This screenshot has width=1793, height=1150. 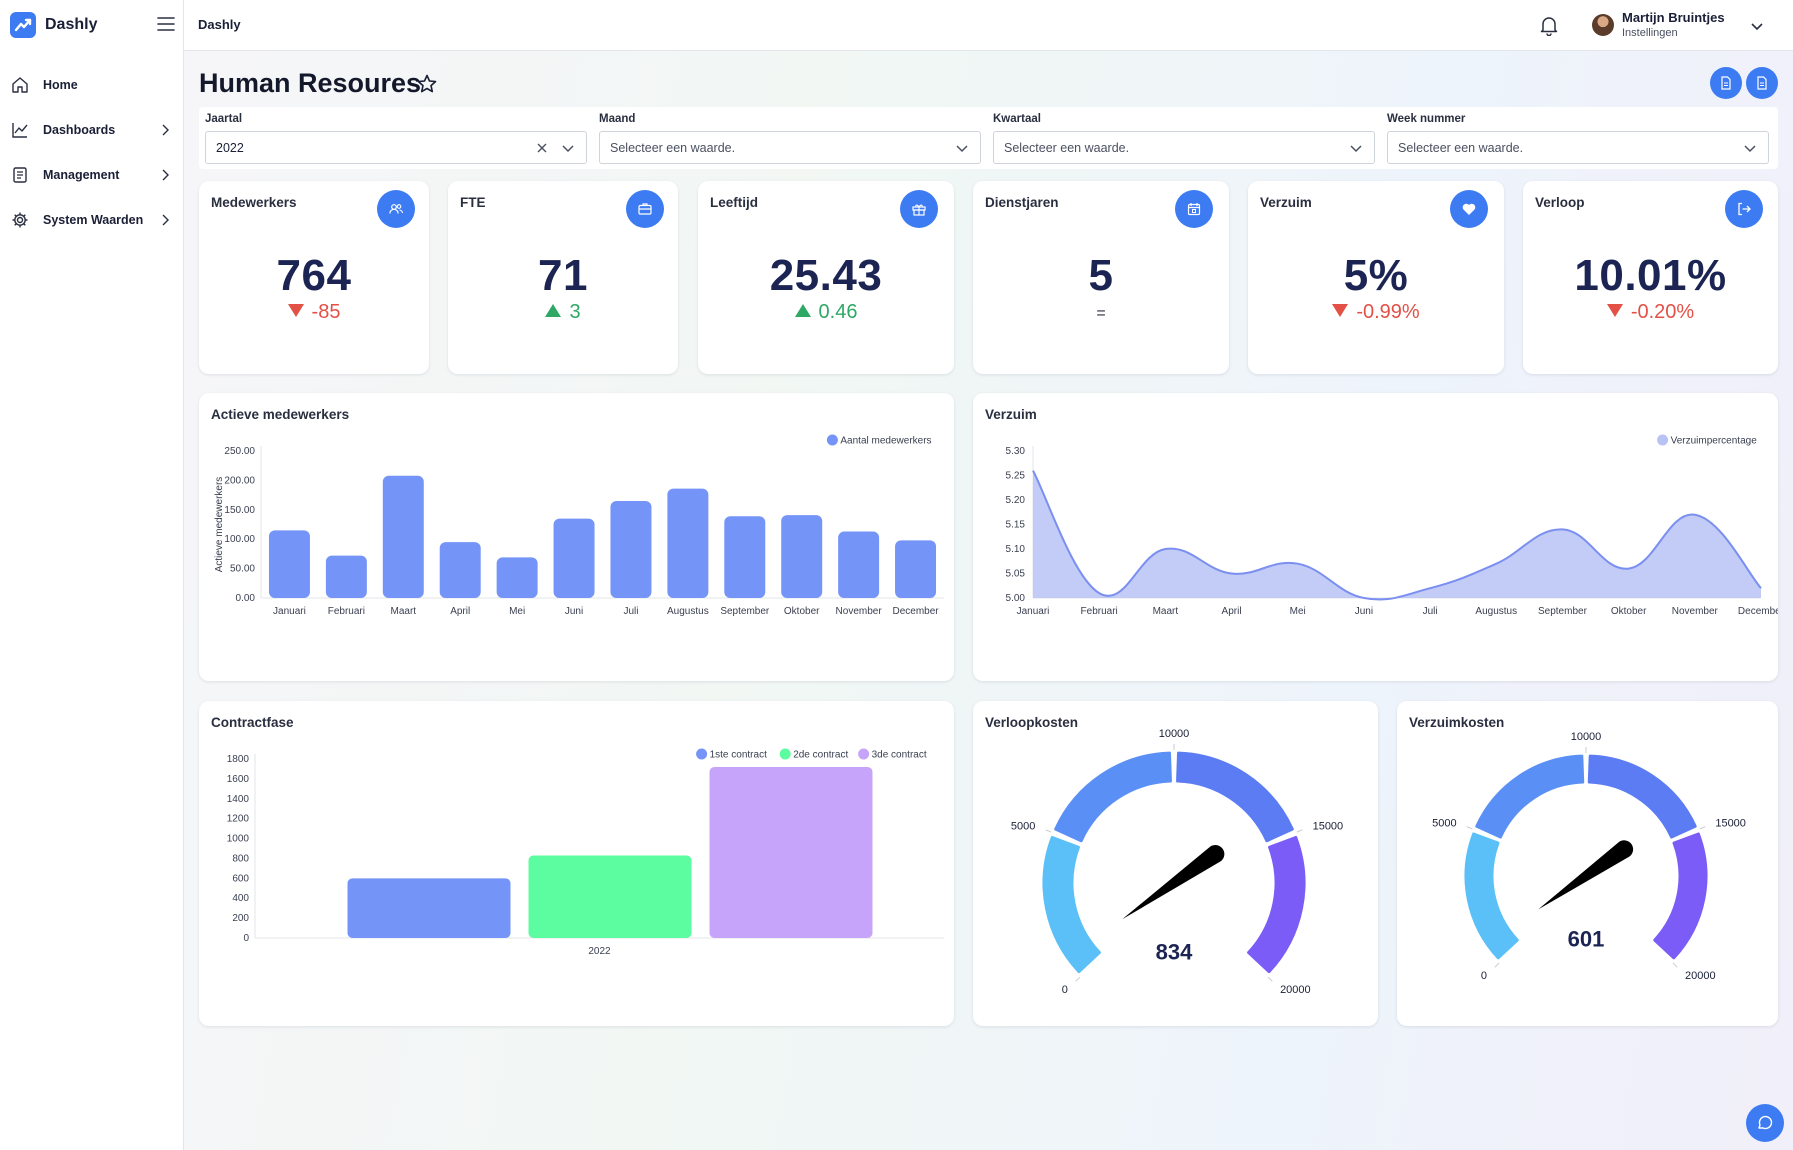 What do you see at coordinates (20, 85) in the screenshot?
I see `home-icon` at bounding box center [20, 85].